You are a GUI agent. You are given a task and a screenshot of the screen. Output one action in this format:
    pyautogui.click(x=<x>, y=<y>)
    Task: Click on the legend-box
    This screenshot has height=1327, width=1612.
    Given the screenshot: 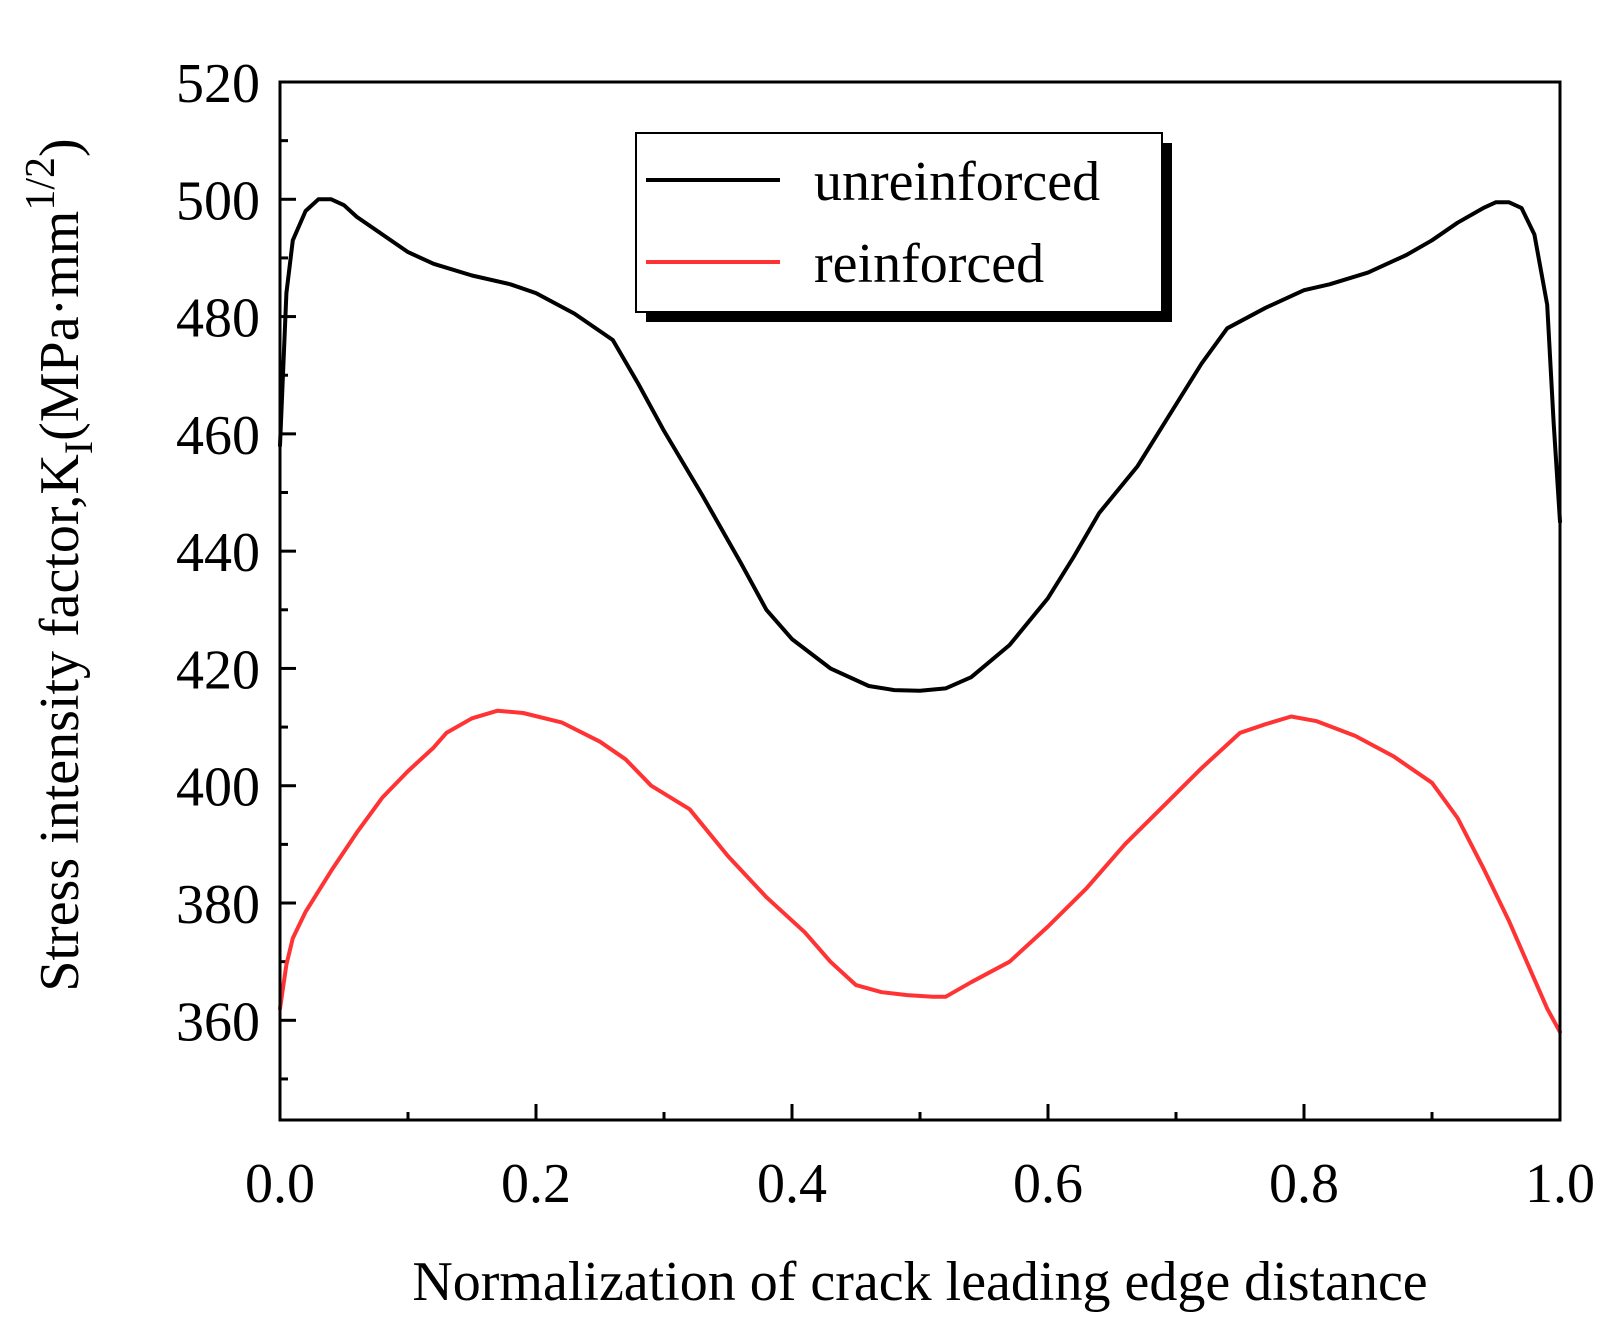 What is the action you would take?
    pyautogui.click(x=899, y=222)
    